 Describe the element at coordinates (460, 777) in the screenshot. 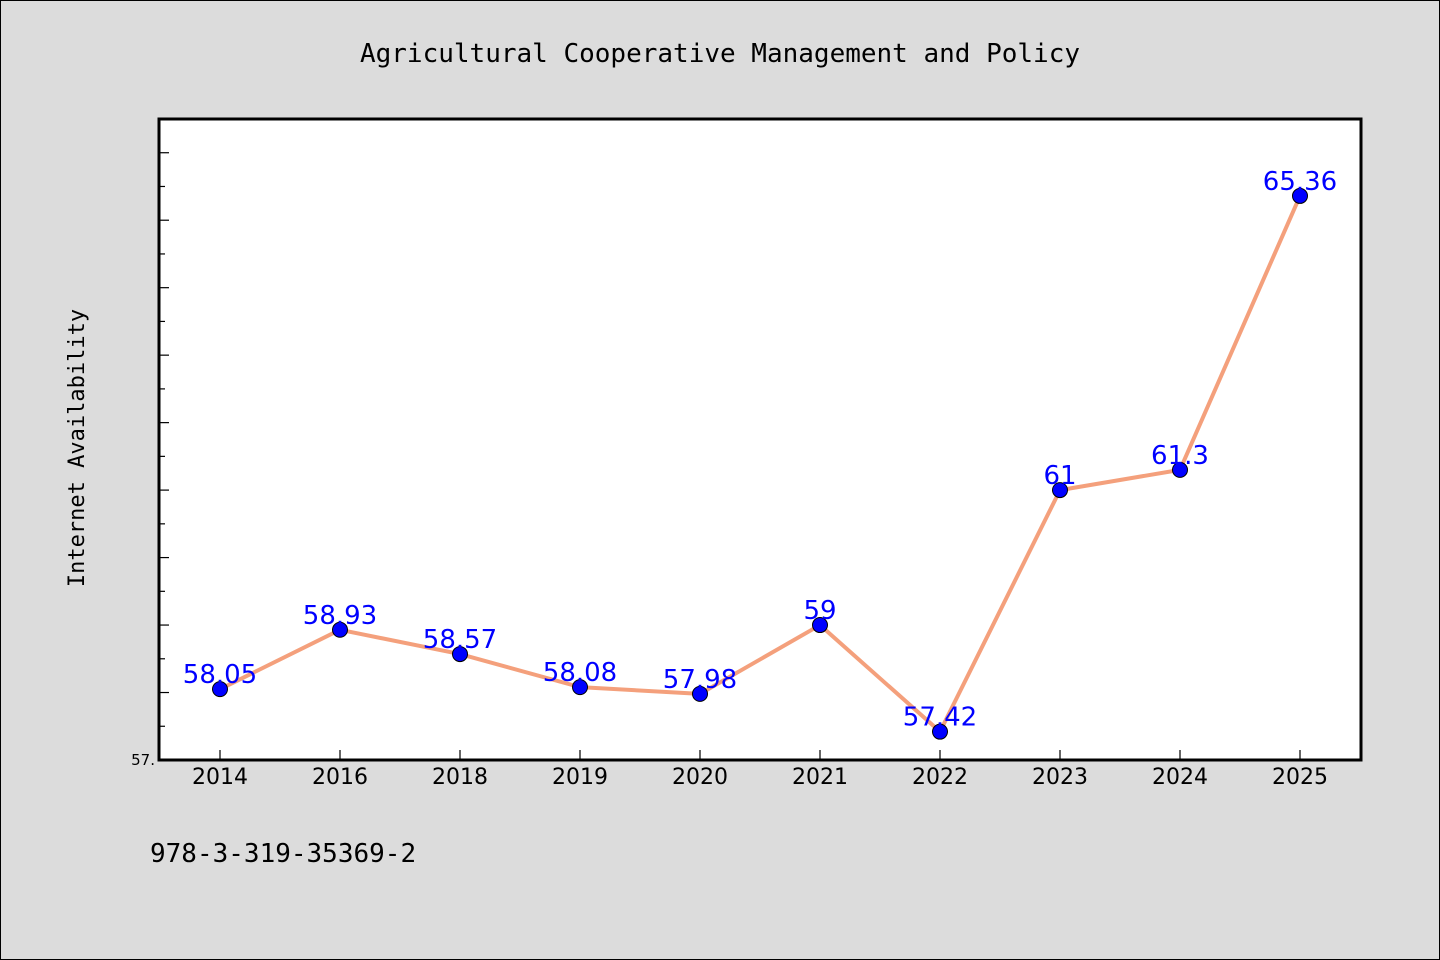

I see `x-tick-label: 2018` at that location.